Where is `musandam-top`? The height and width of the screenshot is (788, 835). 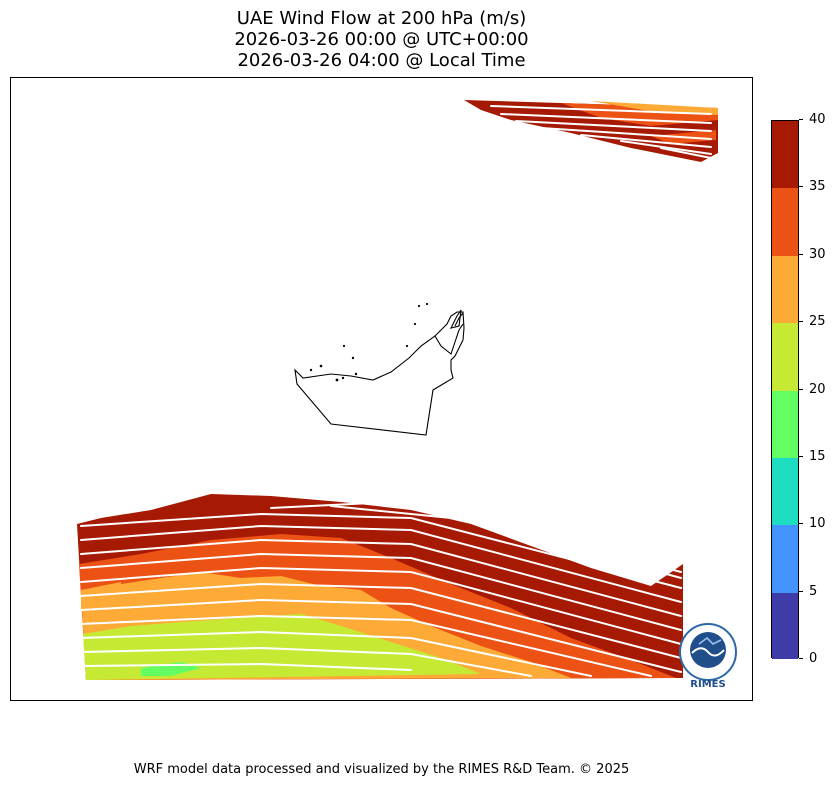
musandam-top is located at coordinates (459, 319).